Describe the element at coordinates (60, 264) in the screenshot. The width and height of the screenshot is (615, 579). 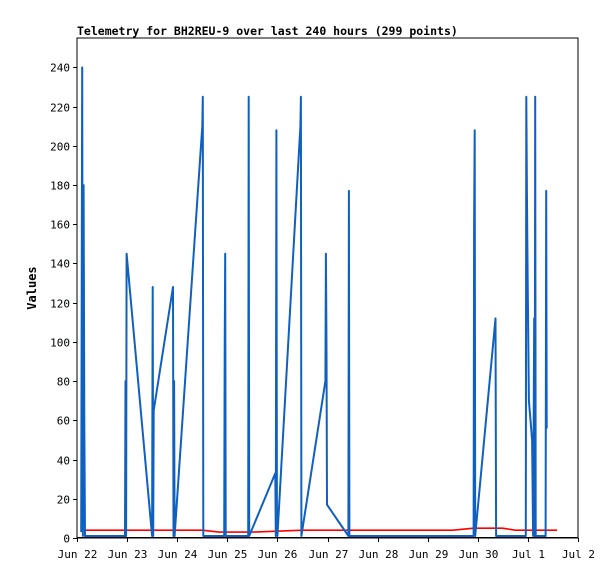
I see `y-tick-label: 140` at that location.